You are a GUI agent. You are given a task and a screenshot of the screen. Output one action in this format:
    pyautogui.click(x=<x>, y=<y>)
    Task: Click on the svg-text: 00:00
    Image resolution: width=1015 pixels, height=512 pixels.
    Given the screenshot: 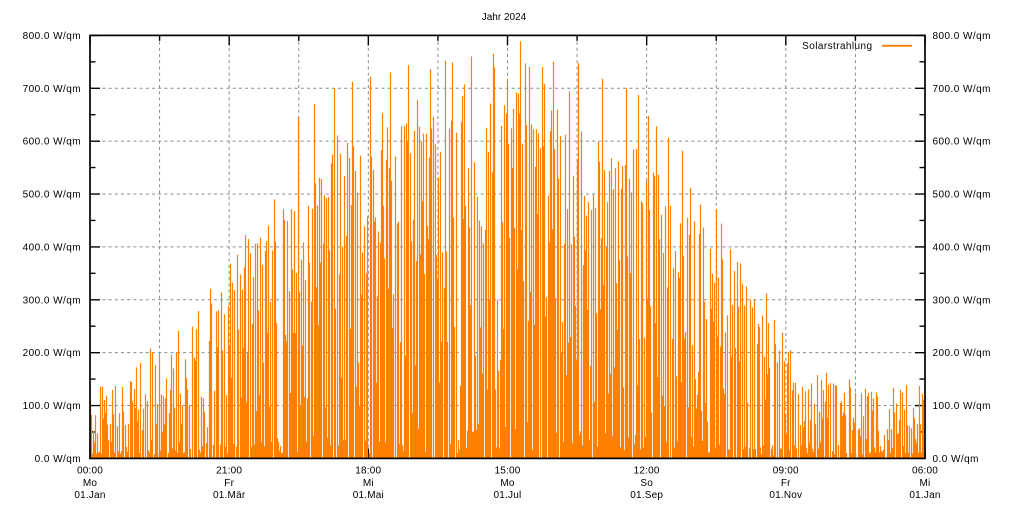 What is the action you would take?
    pyautogui.click(x=90, y=471)
    